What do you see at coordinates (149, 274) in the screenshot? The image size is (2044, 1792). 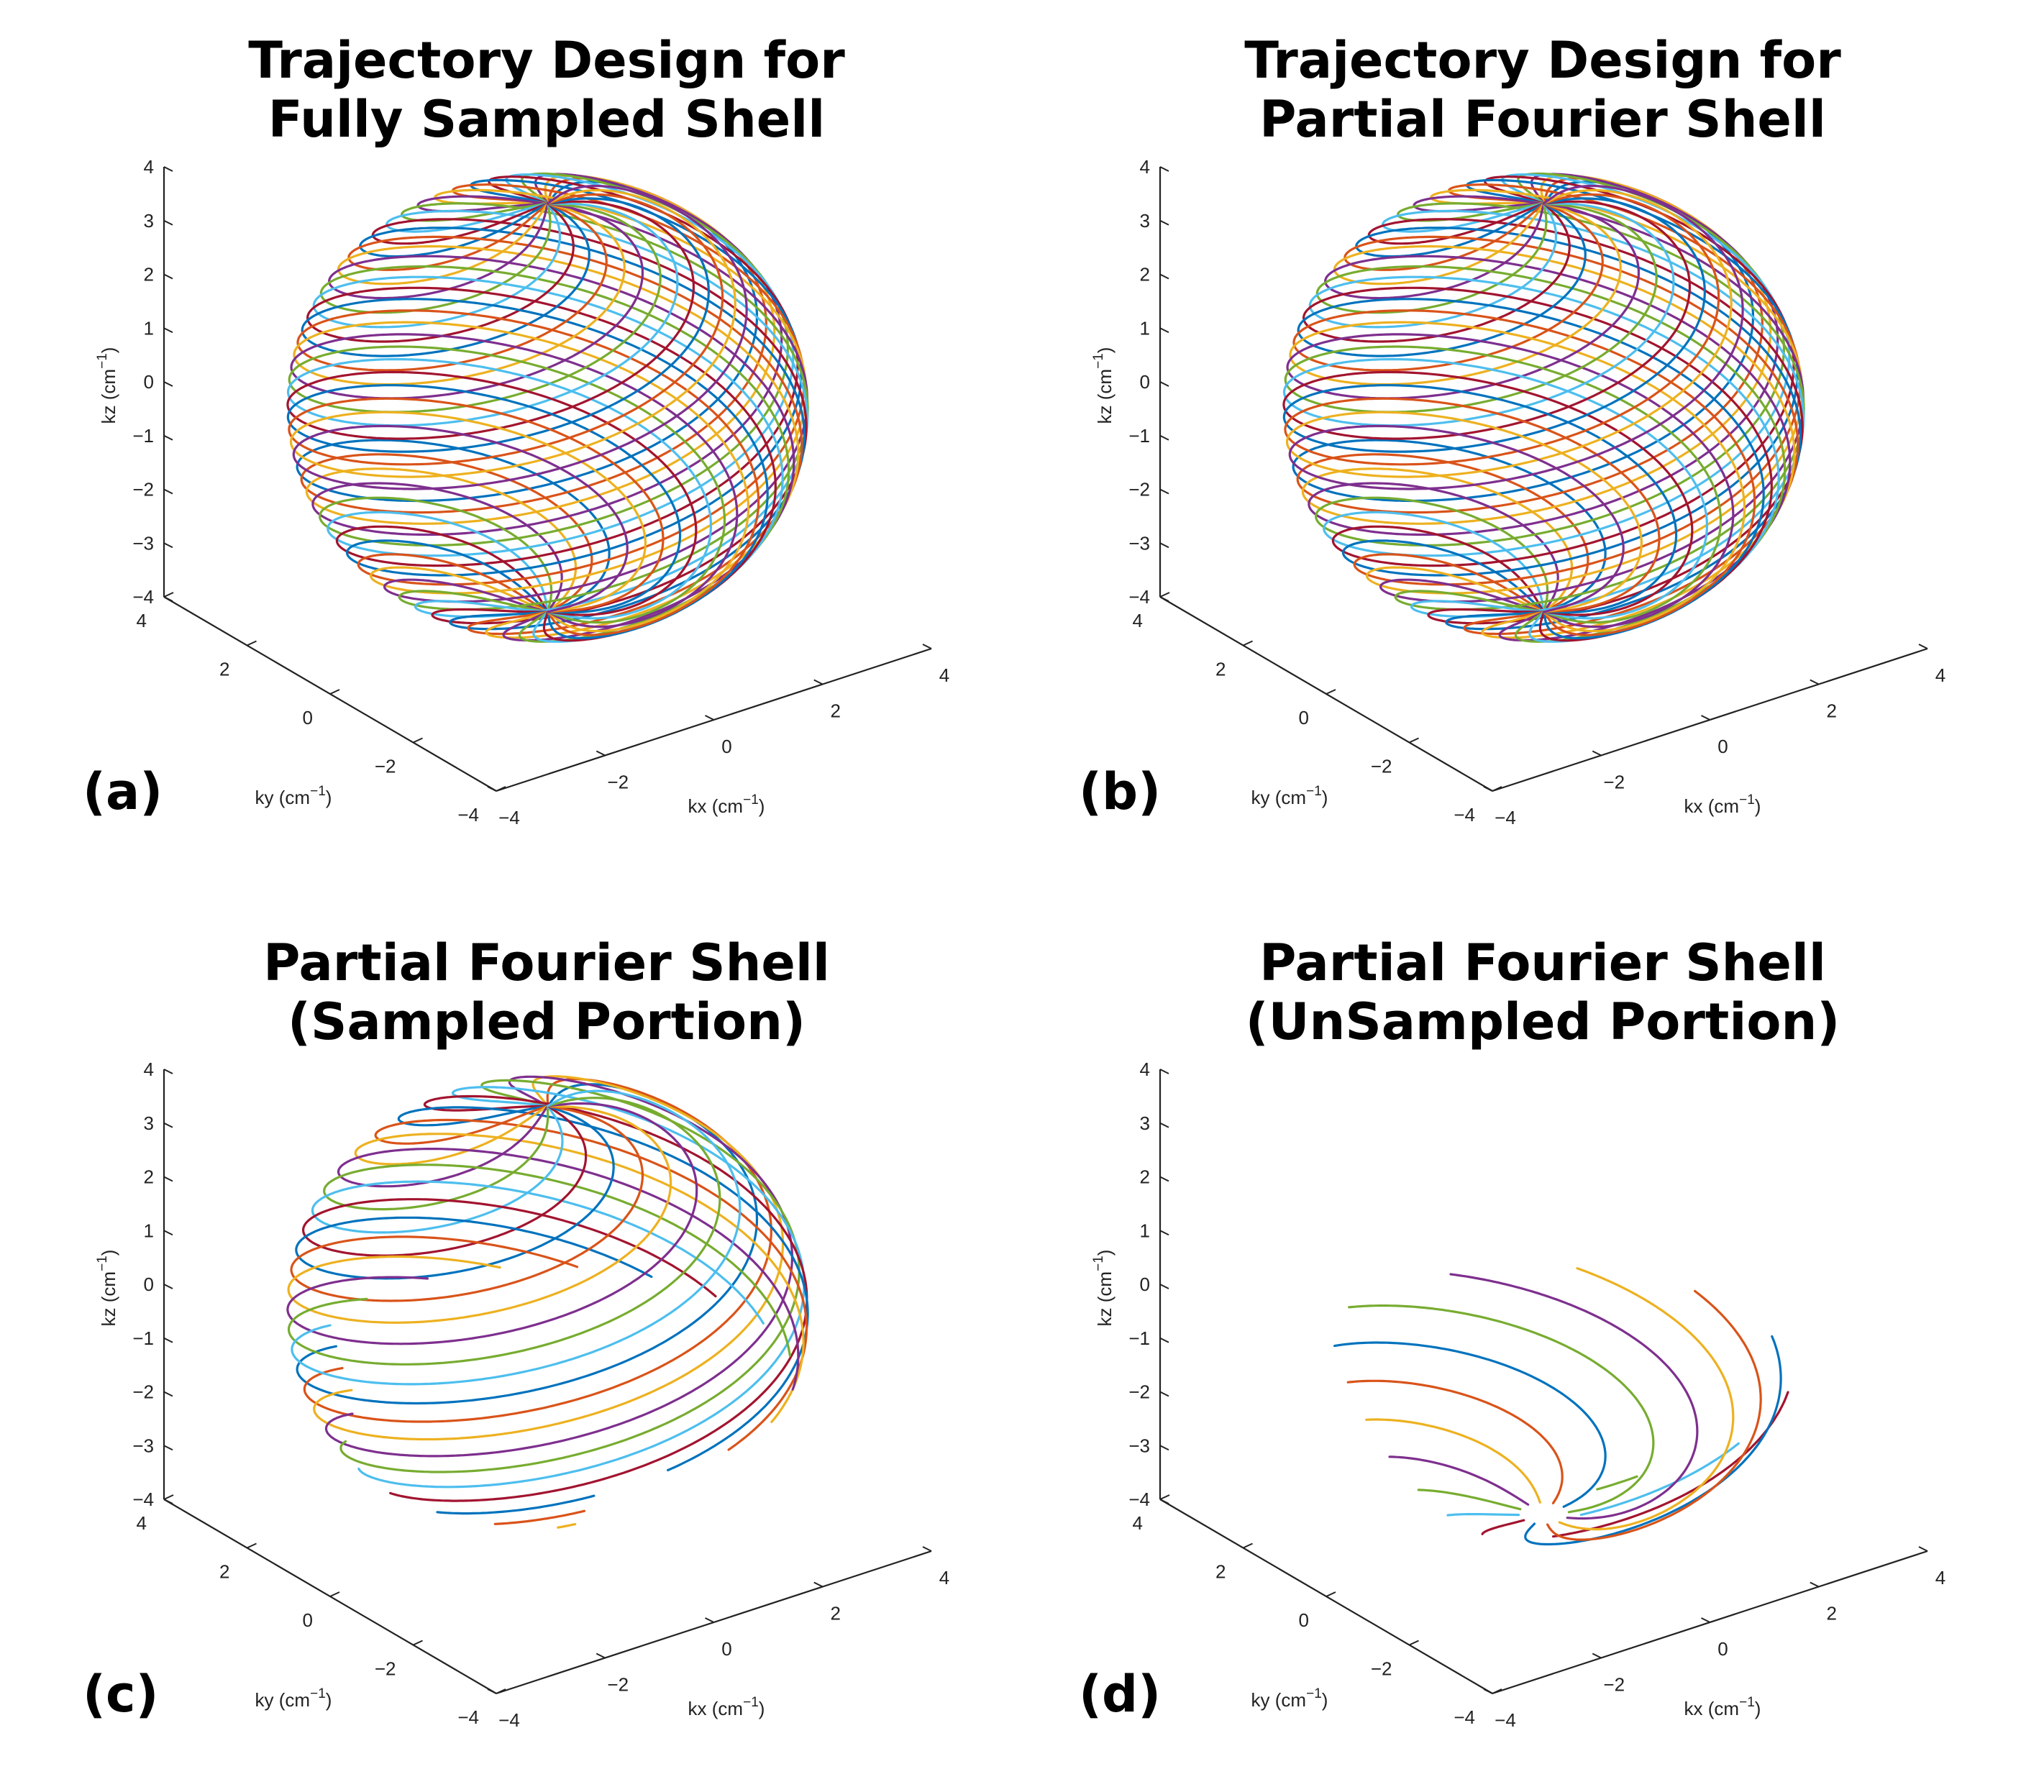 I see `kz-tick-label: 2` at bounding box center [149, 274].